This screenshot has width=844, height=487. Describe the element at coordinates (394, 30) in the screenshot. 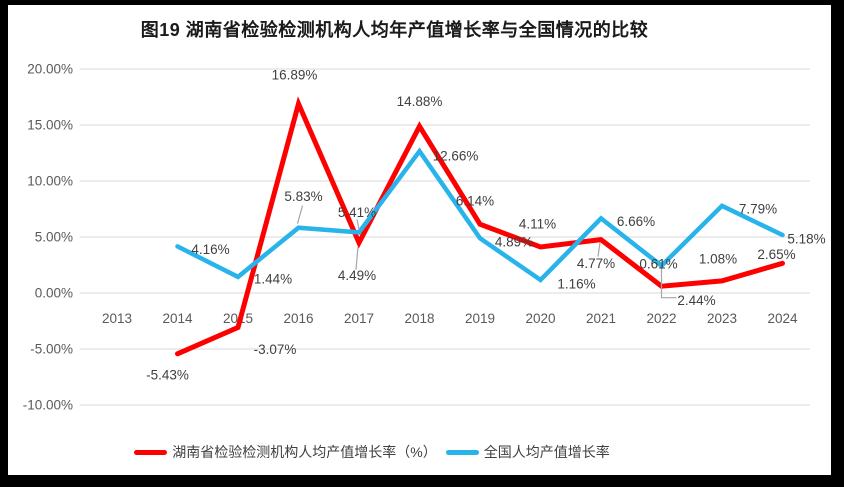

I see `chart-title: 图19 湖南省检验检测机构人均年产值增长率与全国情况的比较` at that location.